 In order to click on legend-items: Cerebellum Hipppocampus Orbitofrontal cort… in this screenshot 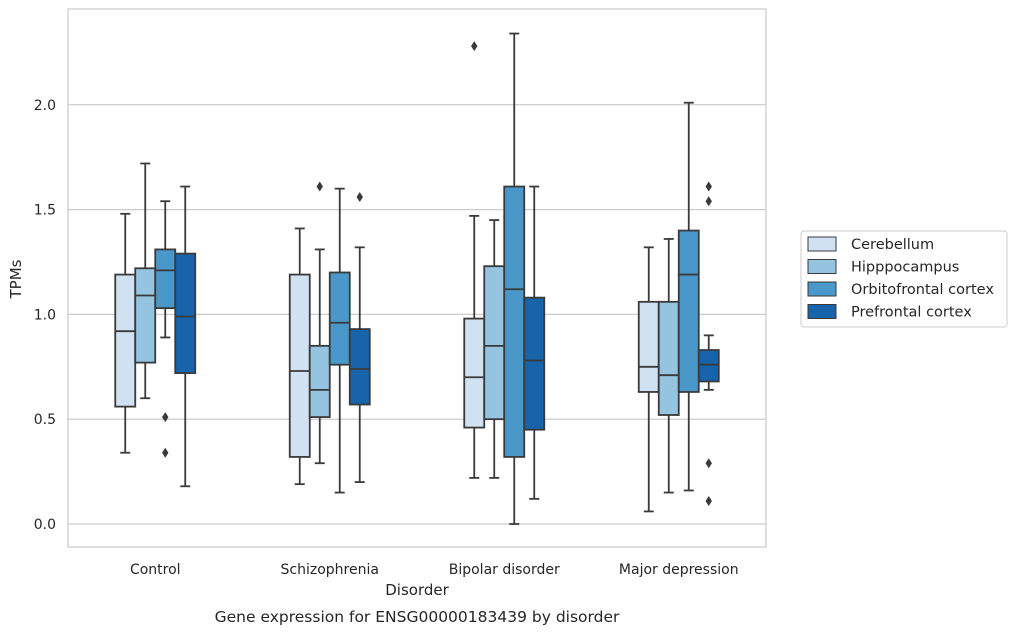, I will do `click(900, 278)`.